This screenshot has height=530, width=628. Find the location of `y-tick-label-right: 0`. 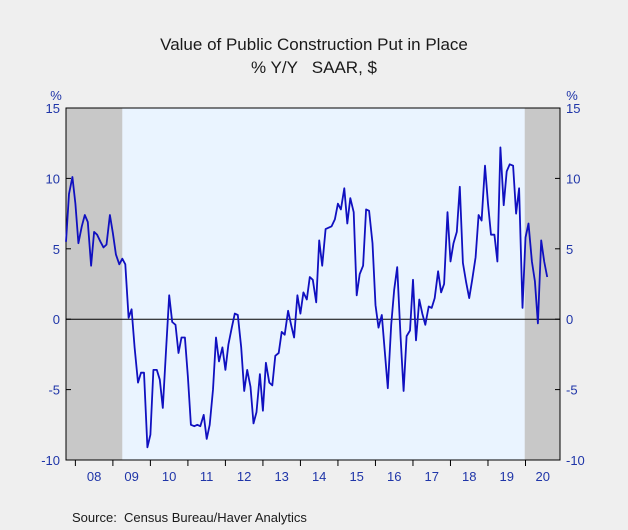

y-tick-label-right: 0 is located at coordinates (569, 319).